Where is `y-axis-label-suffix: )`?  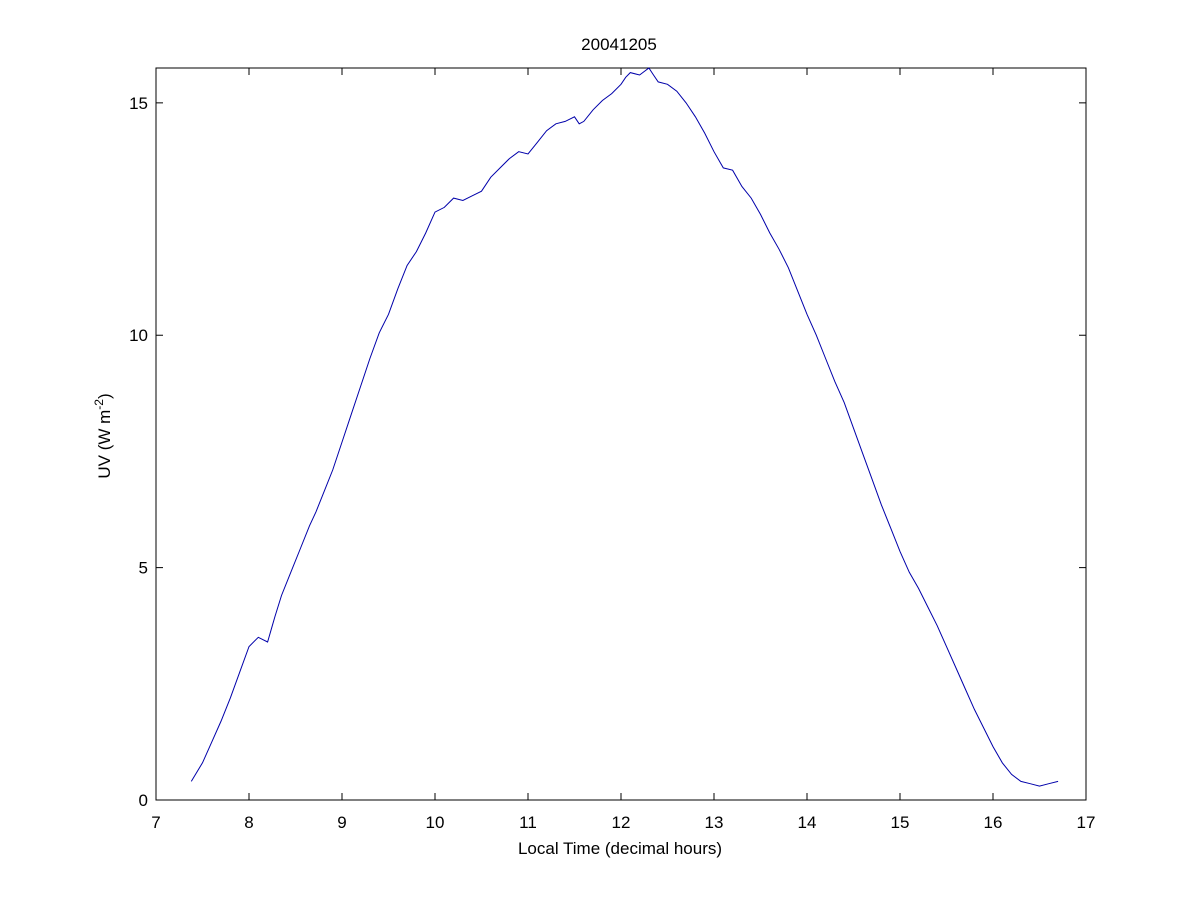 y-axis-label-suffix: ) is located at coordinates (104, 396).